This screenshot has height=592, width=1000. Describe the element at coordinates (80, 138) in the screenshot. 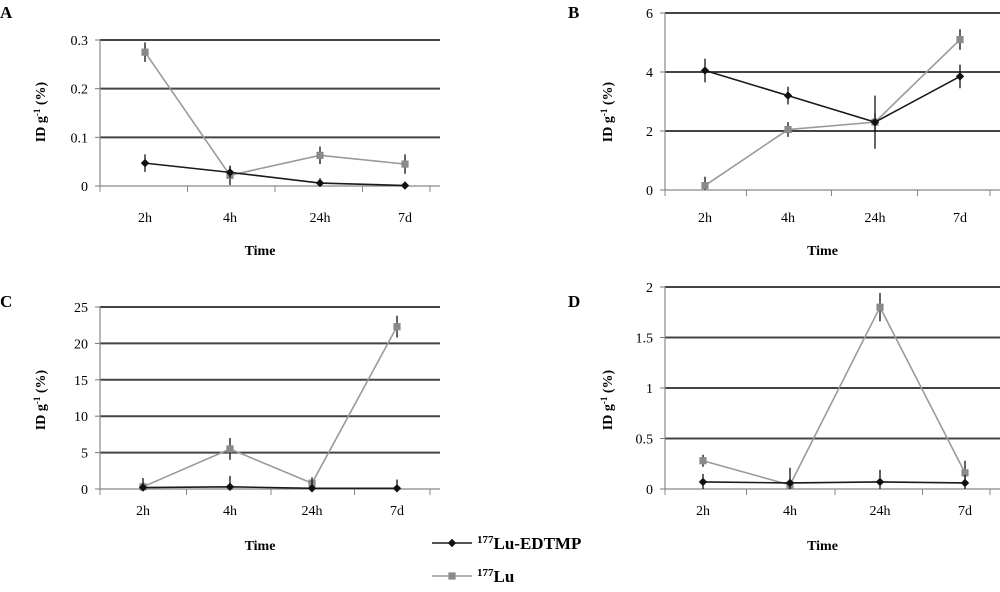

I see `y-tick-label: 0.1` at that location.